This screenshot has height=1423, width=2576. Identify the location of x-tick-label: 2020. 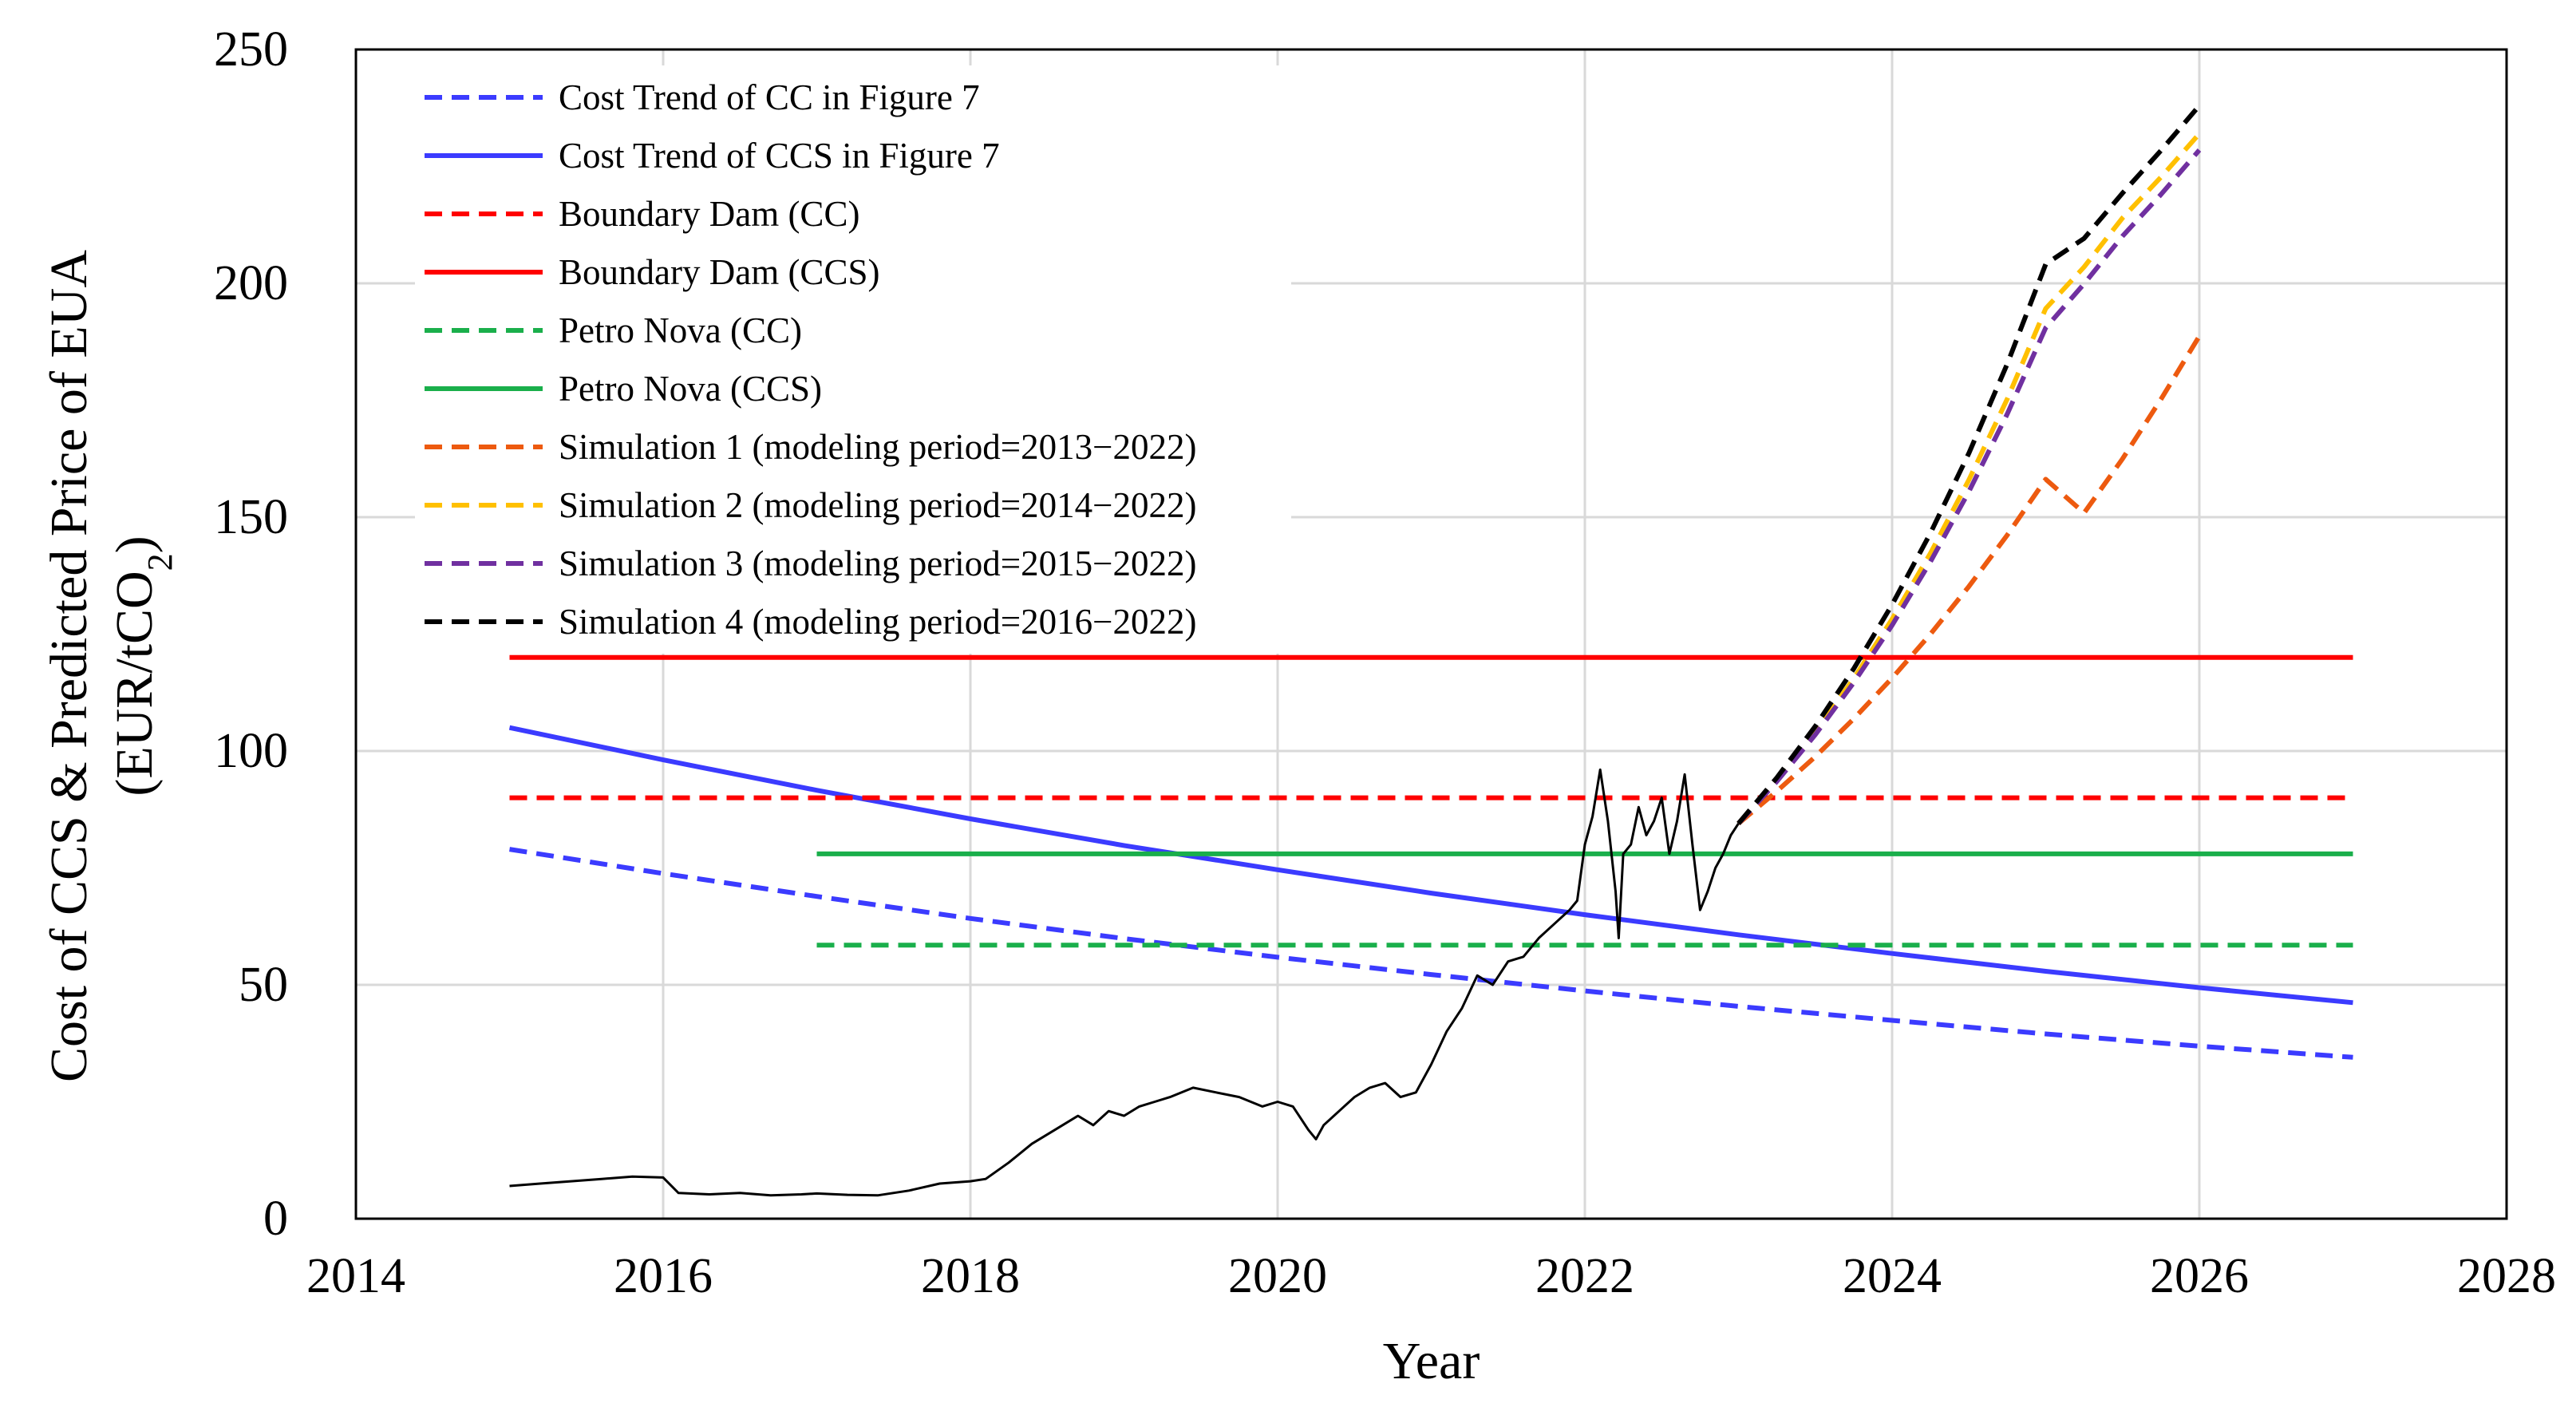
(1277, 1276).